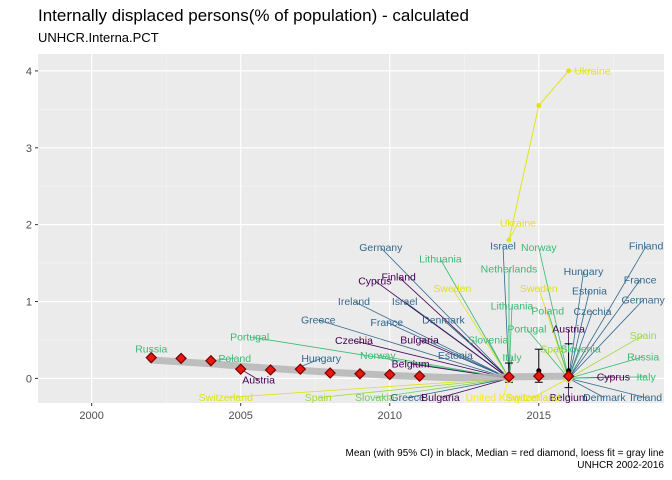 Image resolution: width=672 pixels, height=480 pixels. I want to click on y-tick-label: 3, so click(29, 149).